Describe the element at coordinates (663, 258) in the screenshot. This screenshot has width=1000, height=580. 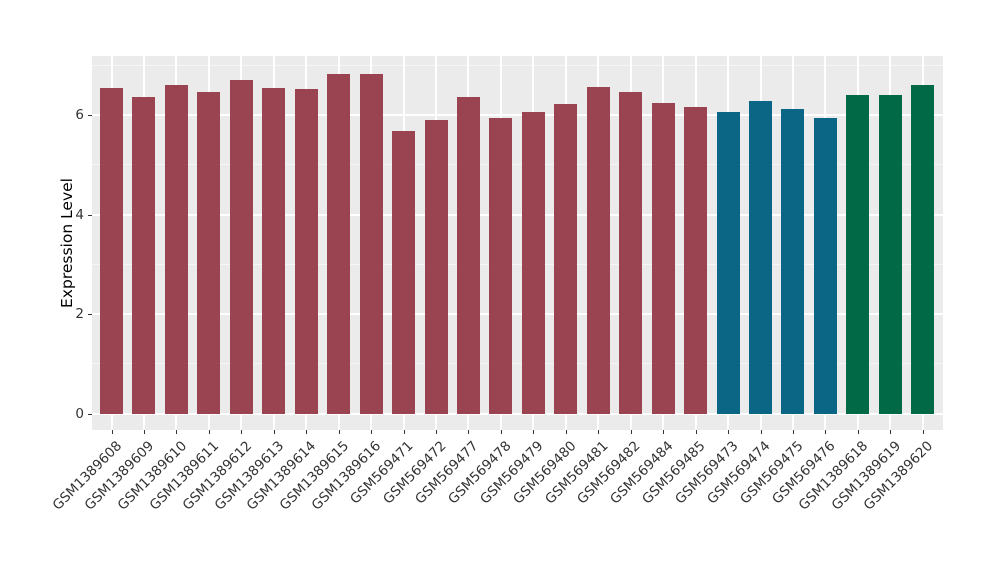
I see `bar-GSM569484` at that location.